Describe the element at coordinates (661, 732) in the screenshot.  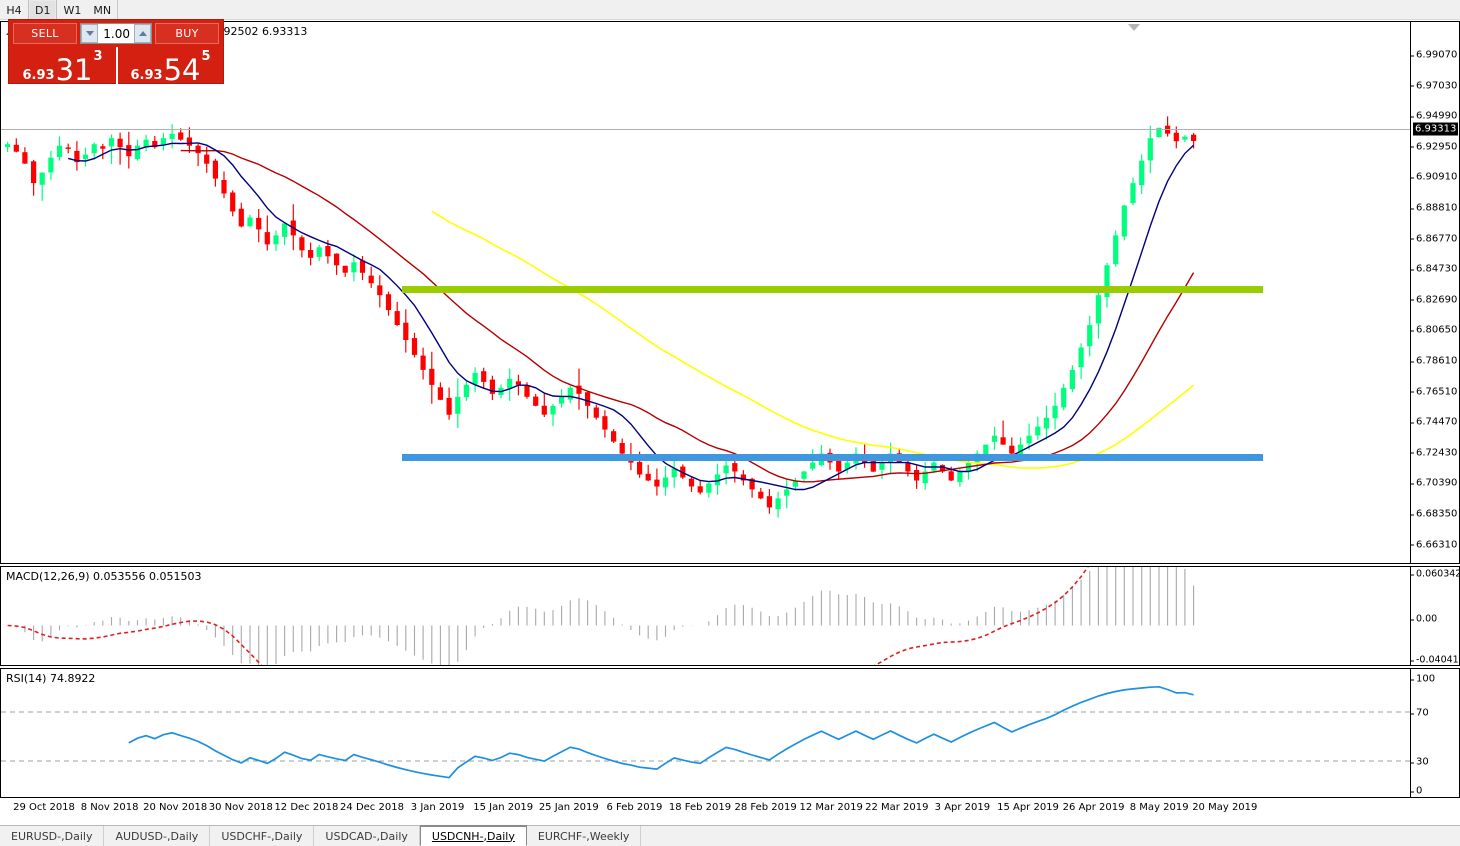
I see `rsi-line` at that location.